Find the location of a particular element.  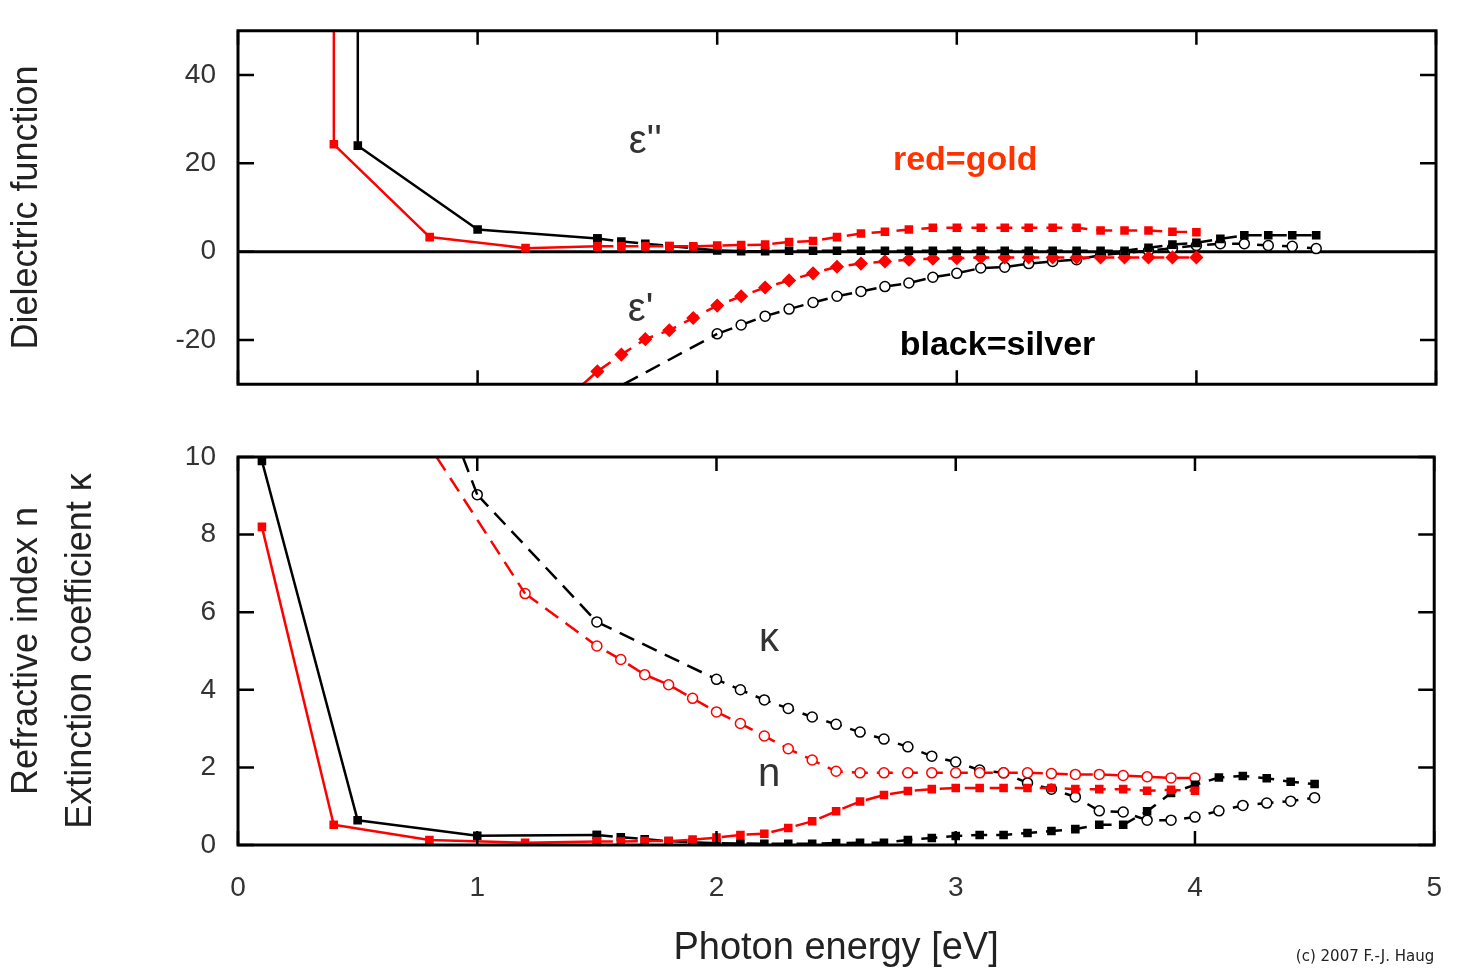

x-tick-label: 1 is located at coordinates (477, 886).